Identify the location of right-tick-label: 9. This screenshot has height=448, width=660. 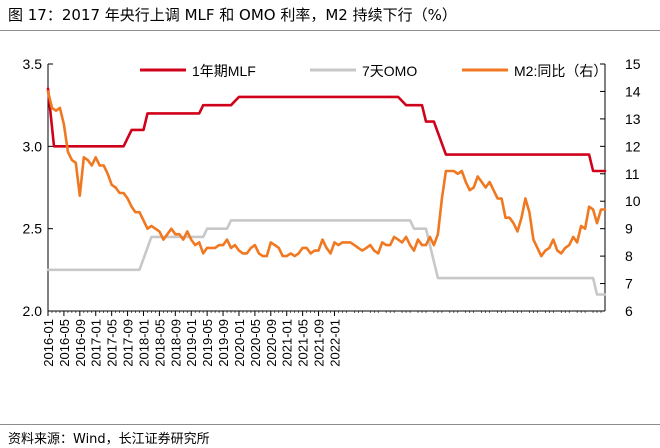
(629, 229).